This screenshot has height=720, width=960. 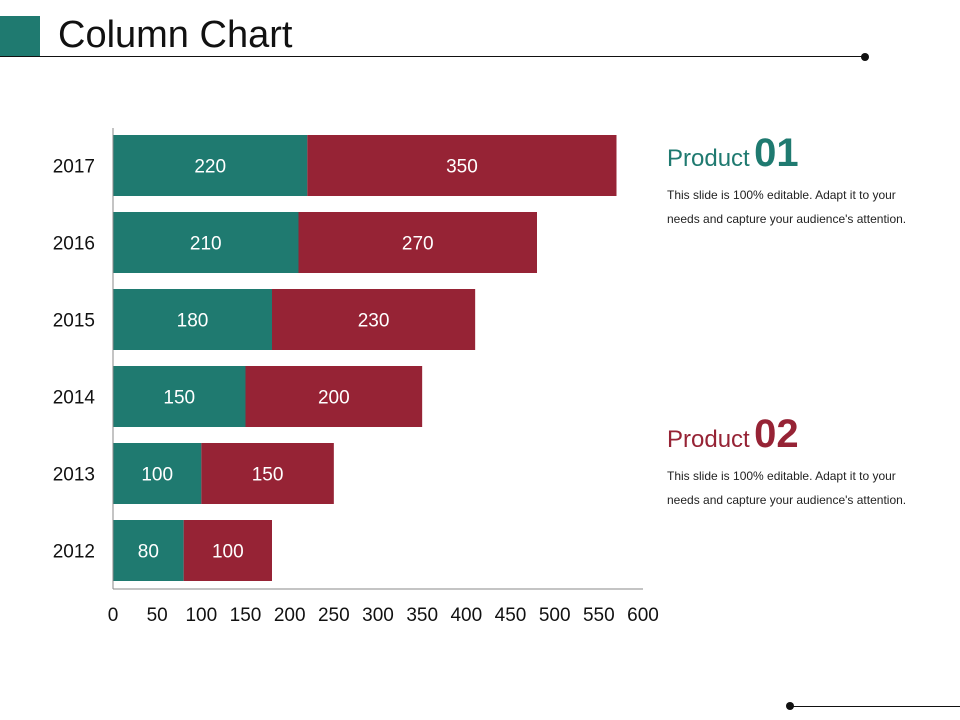 What do you see at coordinates (378, 615) in the screenshot?
I see `x-tick-label-300: 300` at bounding box center [378, 615].